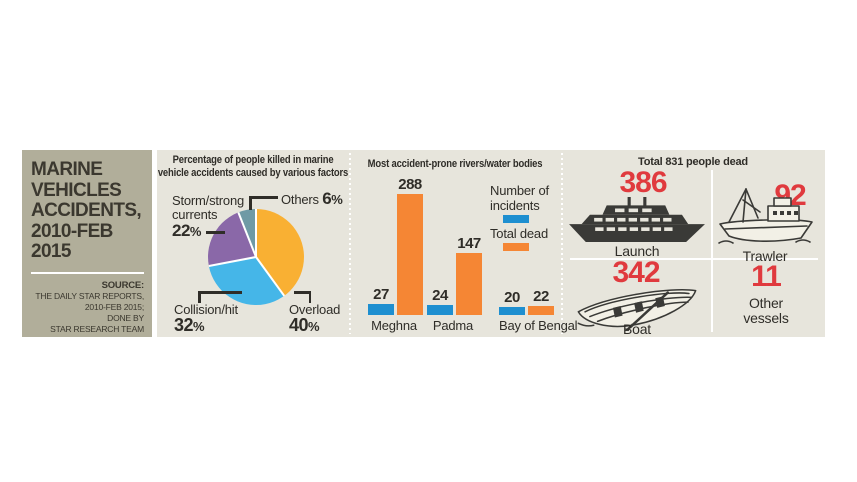 This screenshot has width=857, height=482. Describe the element at coordinates (114, 306) in the screenshot. I see `source-line: 2010-FEB 2015;` at that location.